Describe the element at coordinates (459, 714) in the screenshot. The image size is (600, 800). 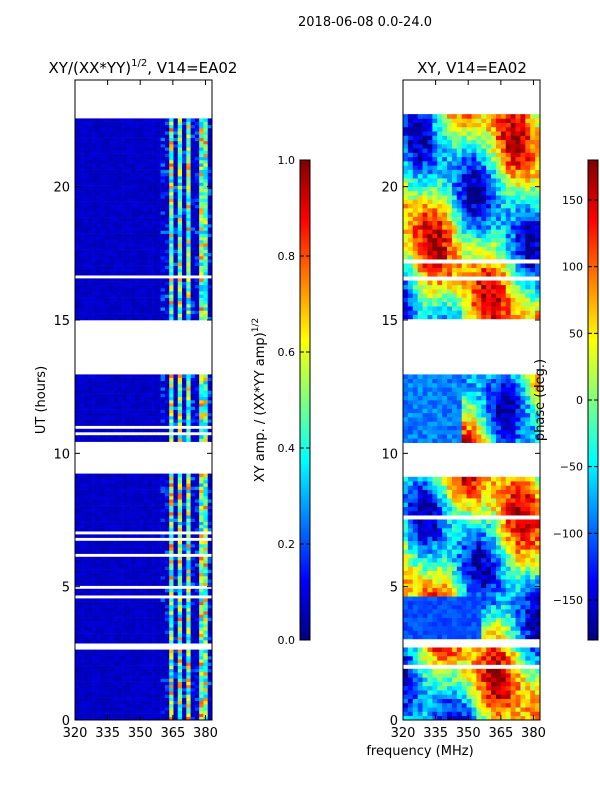
I see `phase-cell` at that location.